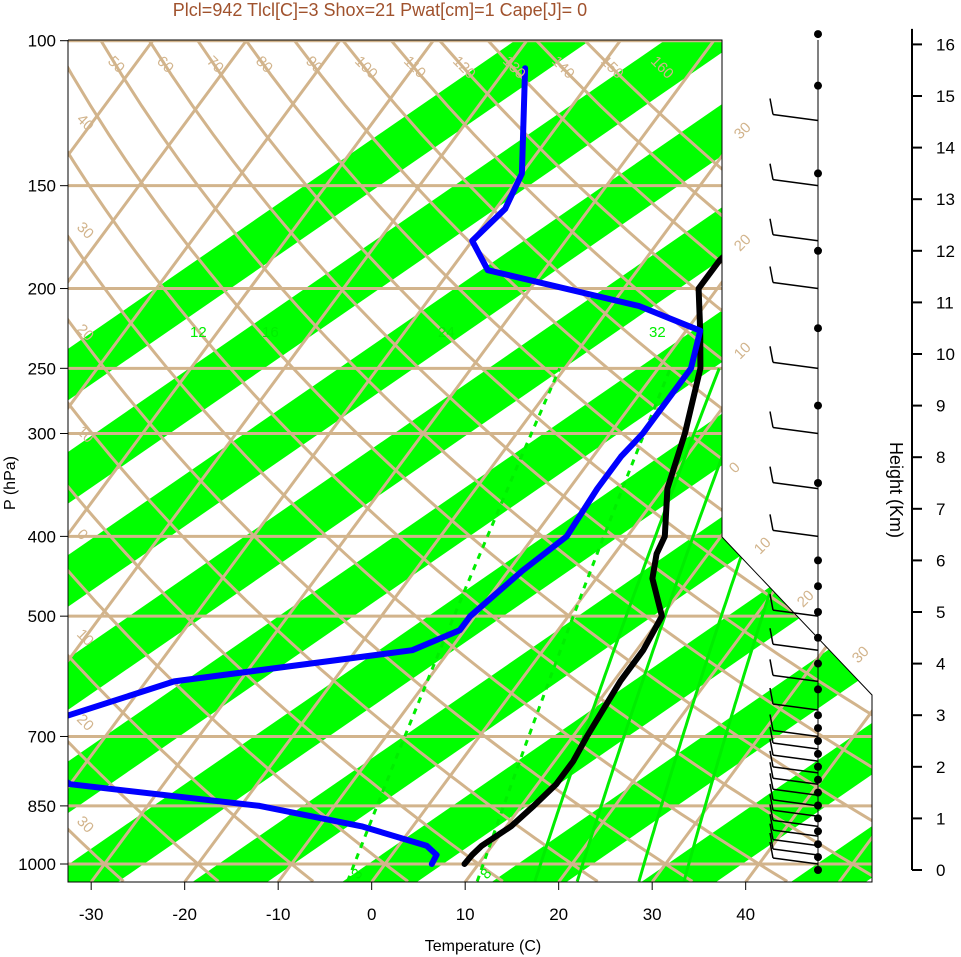  What do you see at coordinates (116, 65) in the screenshot?
I see `isotherm-label: 50` at bounding box center [116, 65].